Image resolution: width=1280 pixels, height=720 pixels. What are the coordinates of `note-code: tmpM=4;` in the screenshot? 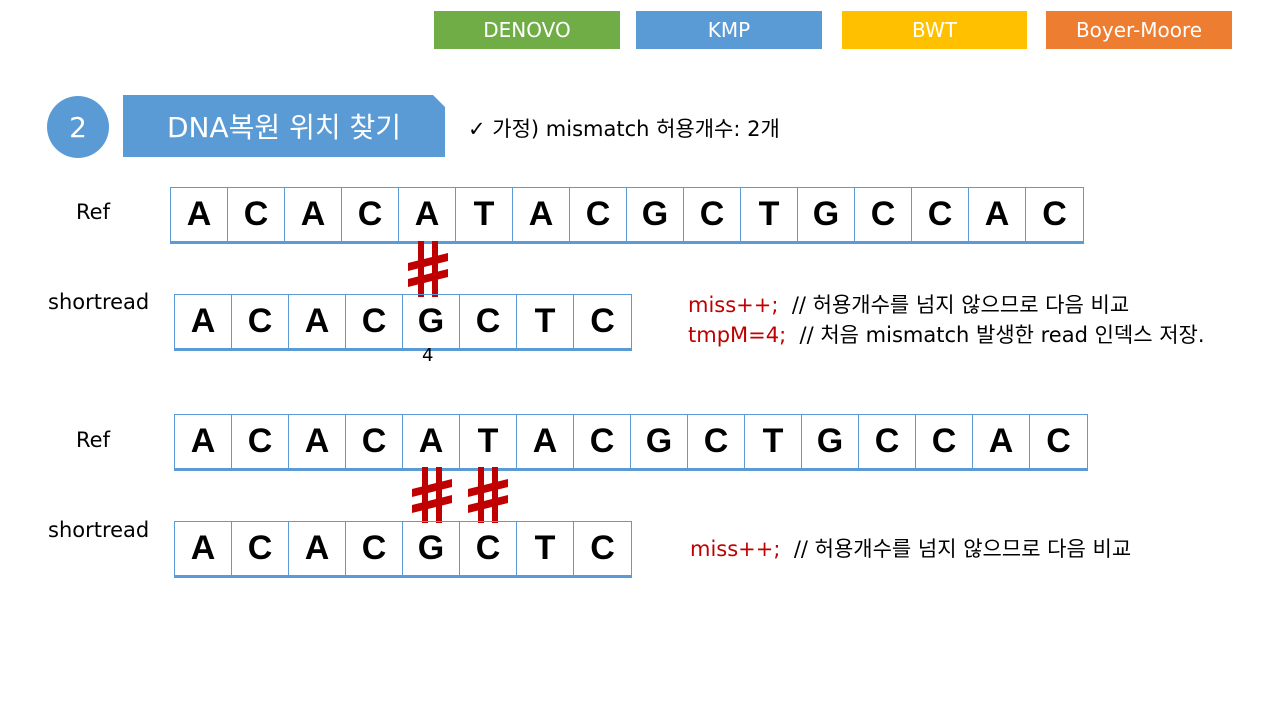 It's located at (737, 335).